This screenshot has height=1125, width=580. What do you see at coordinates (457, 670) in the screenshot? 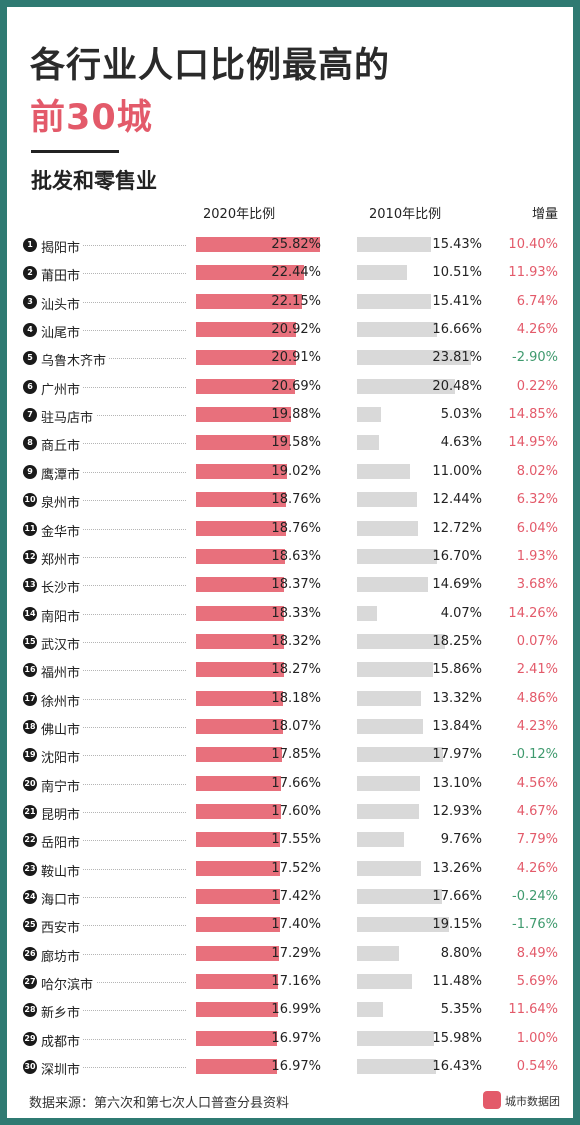
I see `value-2010: 15.86%` at bounding box center [457, 670].